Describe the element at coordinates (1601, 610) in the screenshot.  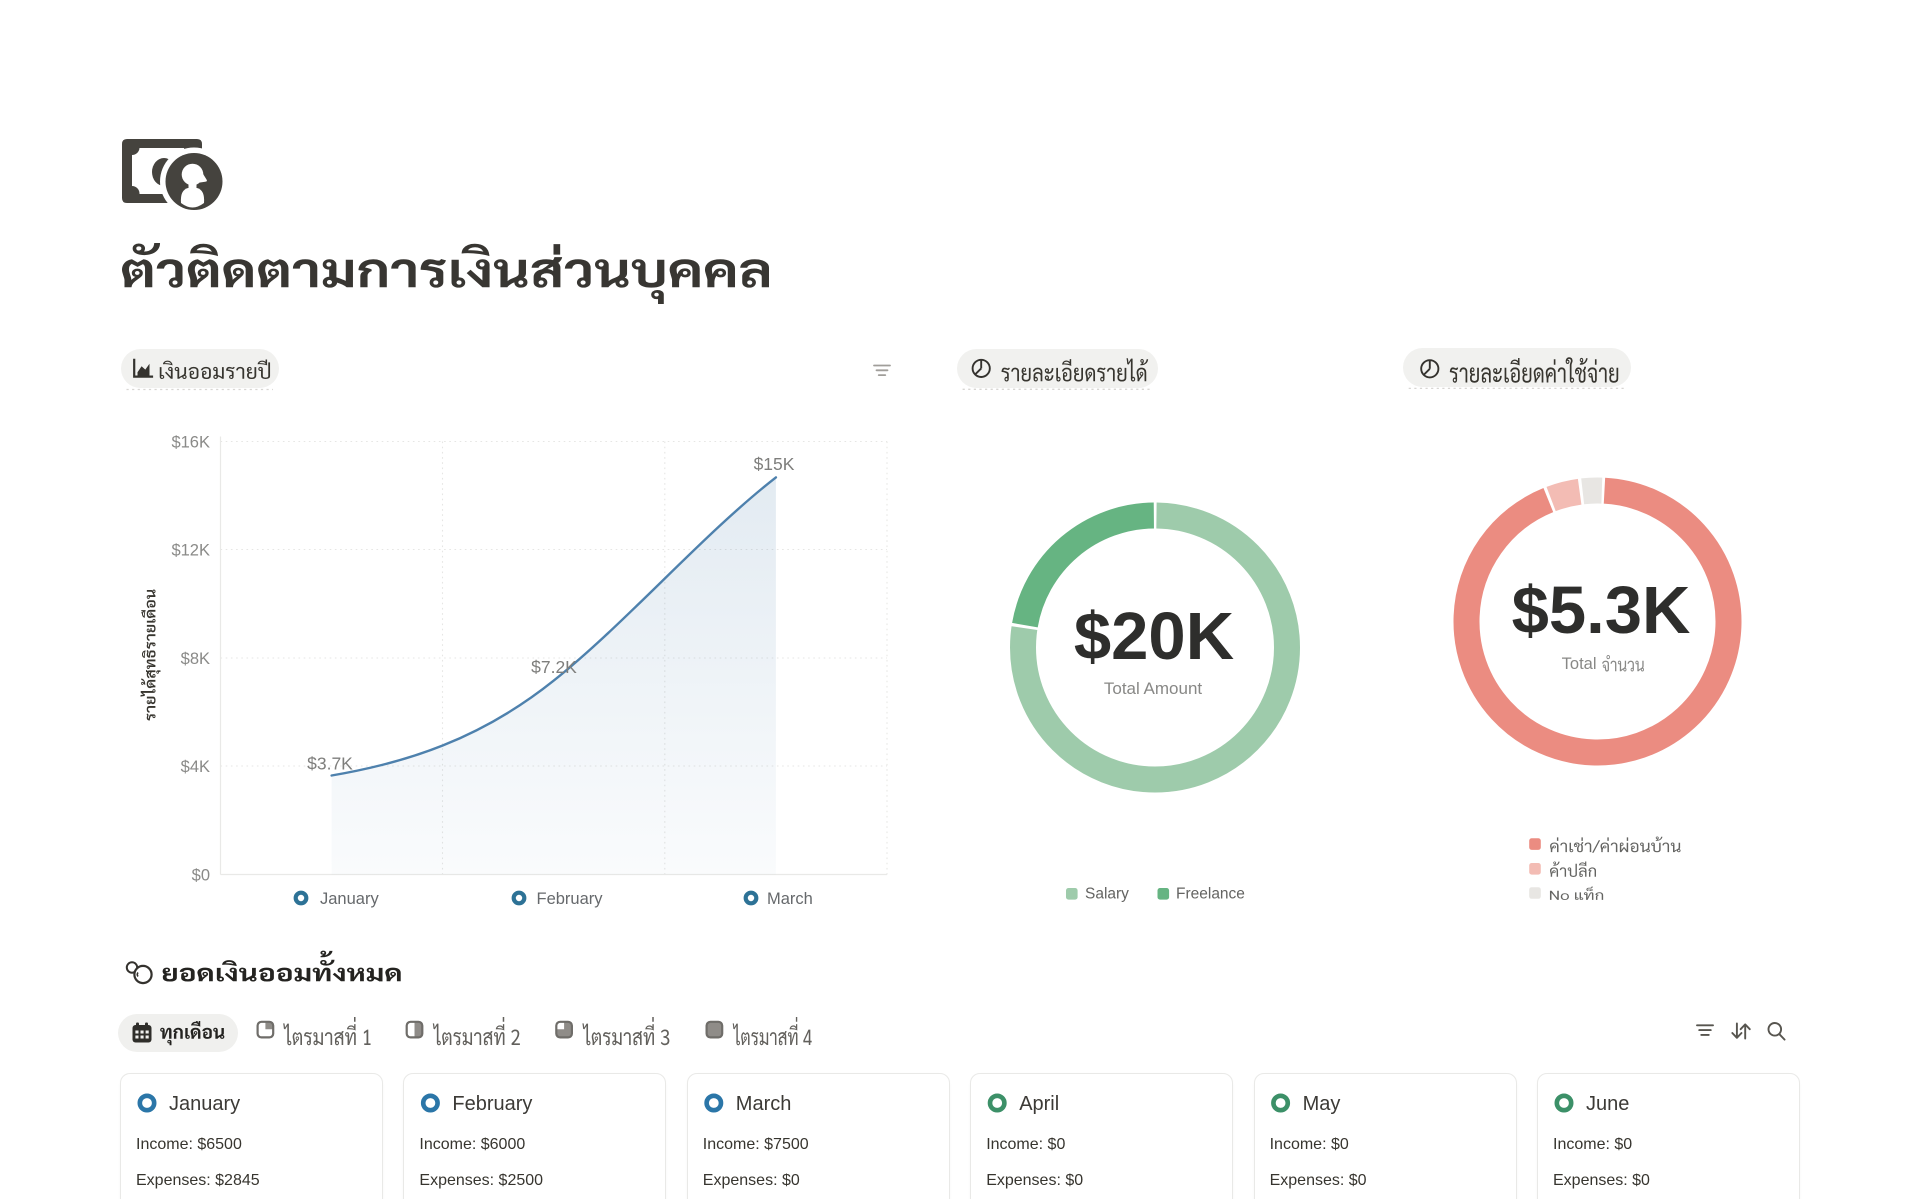
I see `svg-text: $5.3K` at that location.